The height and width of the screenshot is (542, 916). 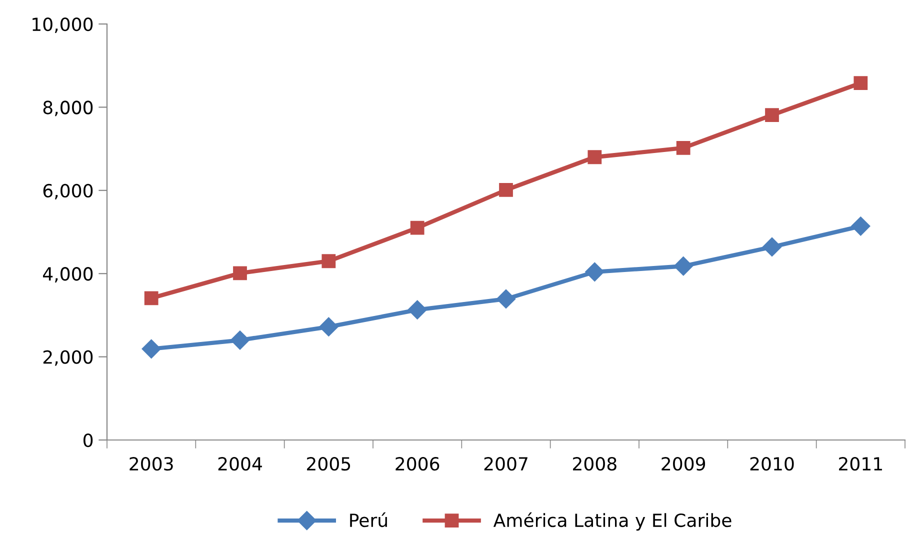 What do you see at coordinates (418, 463) in the screenshot?
I see `x-tick-label: 2006` at bounding box center [418, 463].